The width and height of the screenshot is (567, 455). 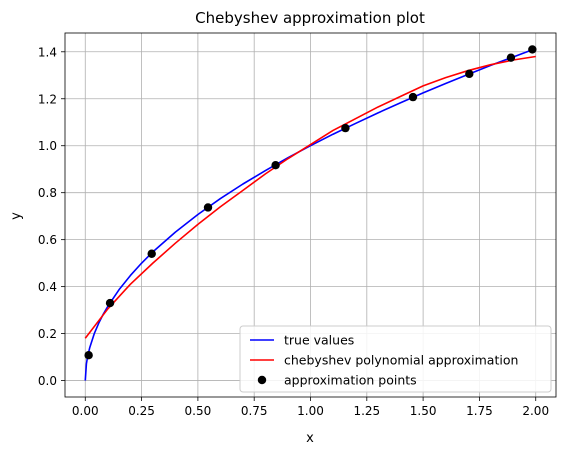 I want to click on x-tick-label: 0.00, so click(x=85, y=411).